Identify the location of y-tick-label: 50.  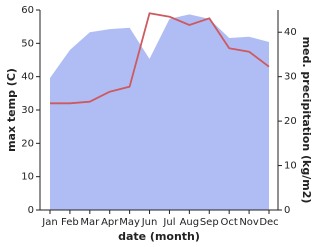
(27, 43).